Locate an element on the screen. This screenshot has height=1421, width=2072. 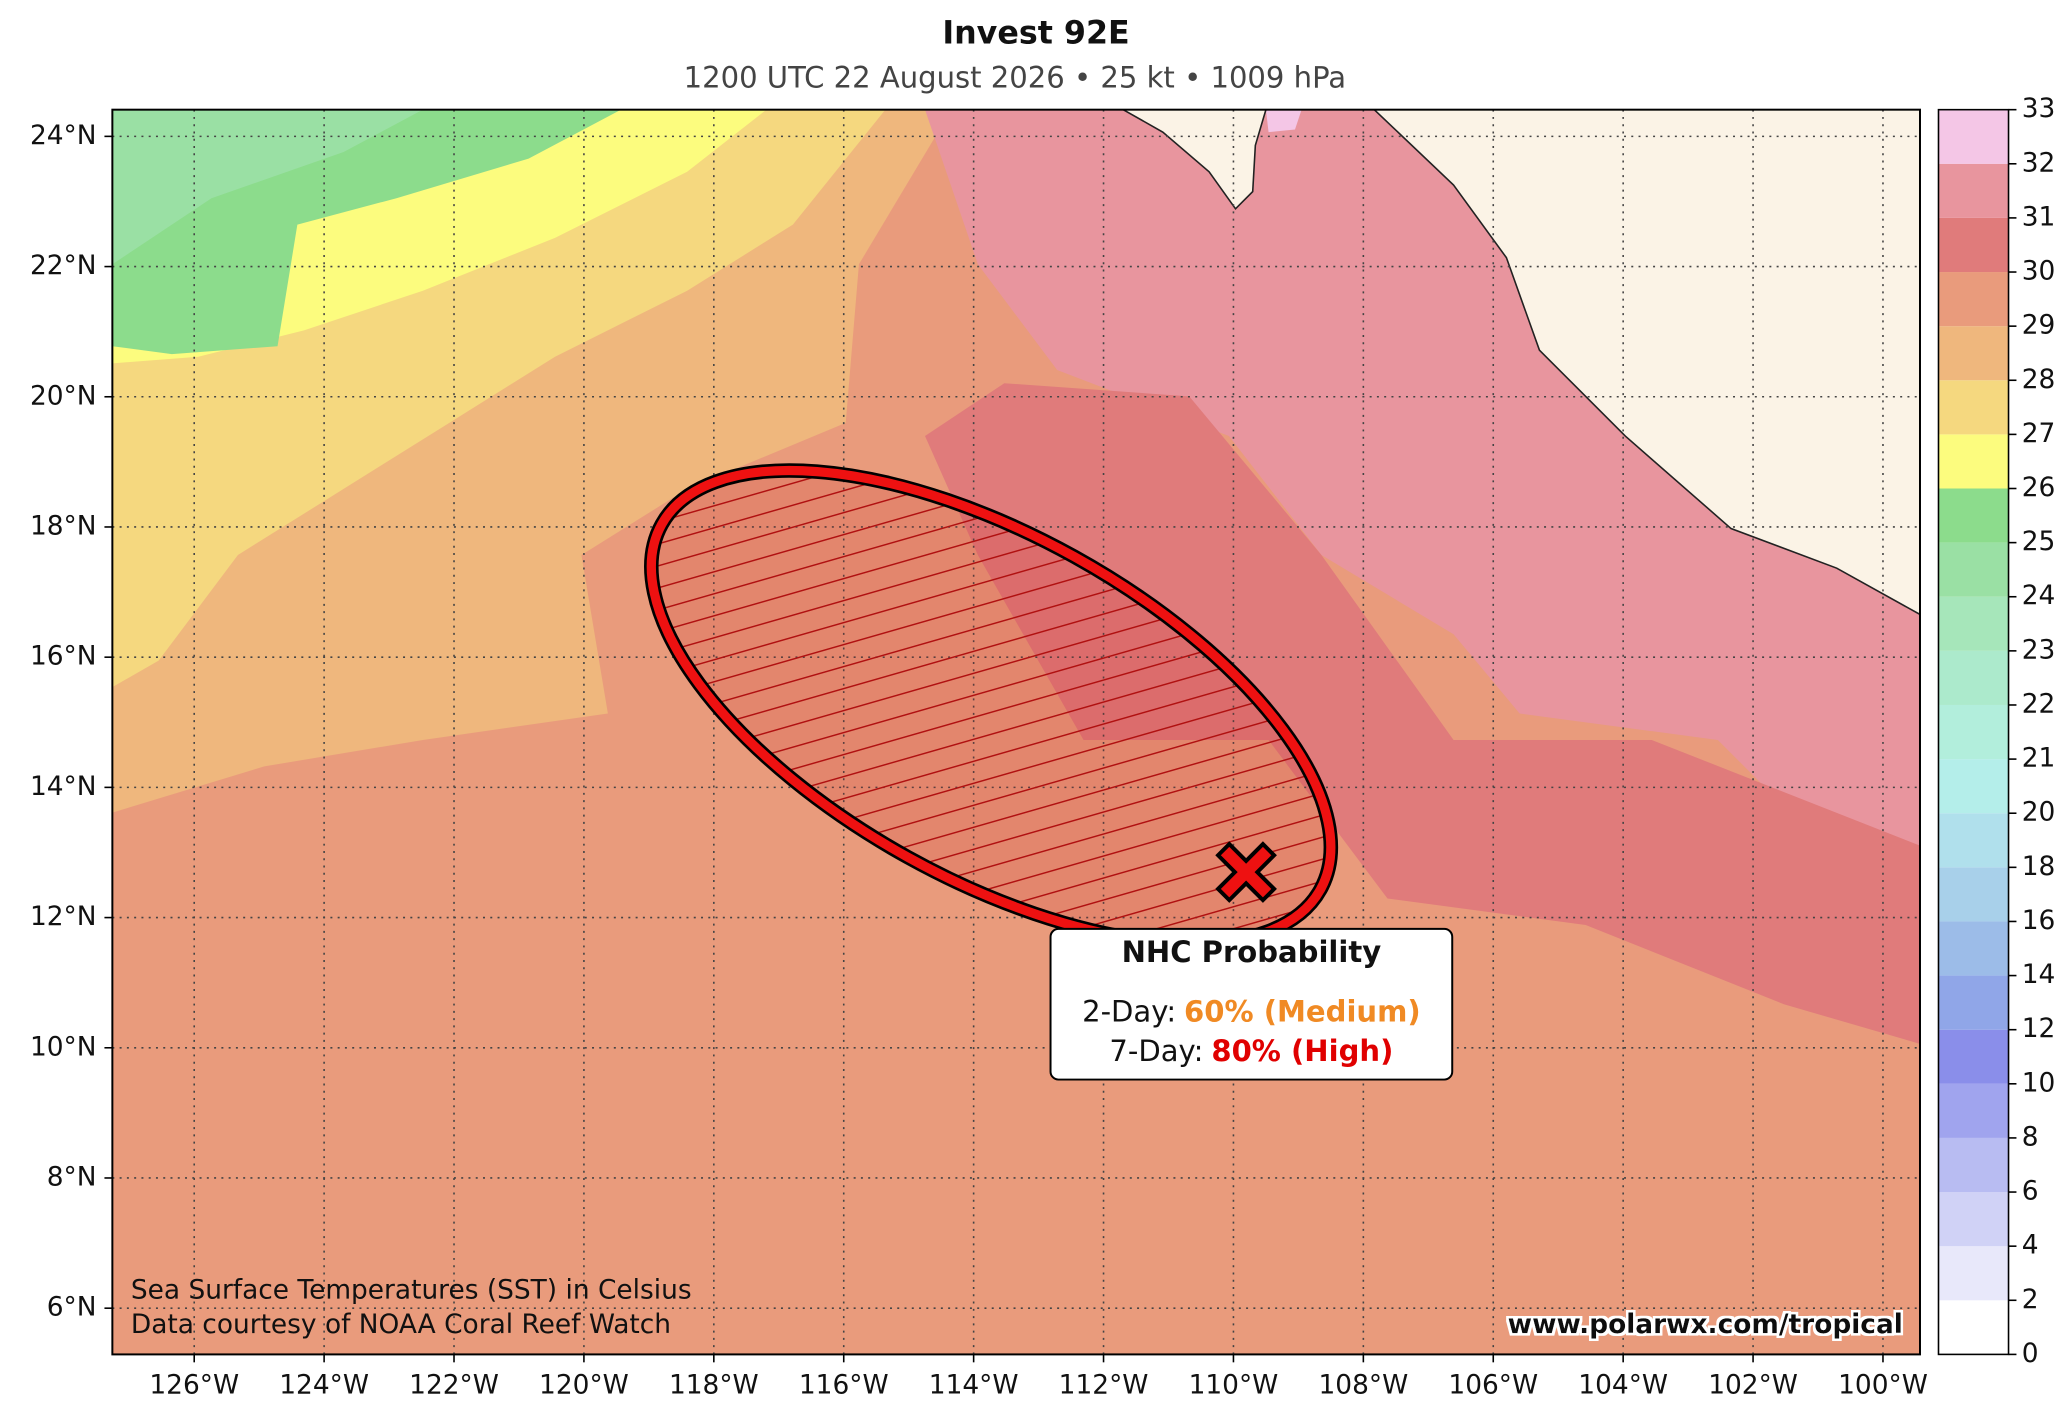
y-tick-label: 14°N is located at coordinates (63, 786).